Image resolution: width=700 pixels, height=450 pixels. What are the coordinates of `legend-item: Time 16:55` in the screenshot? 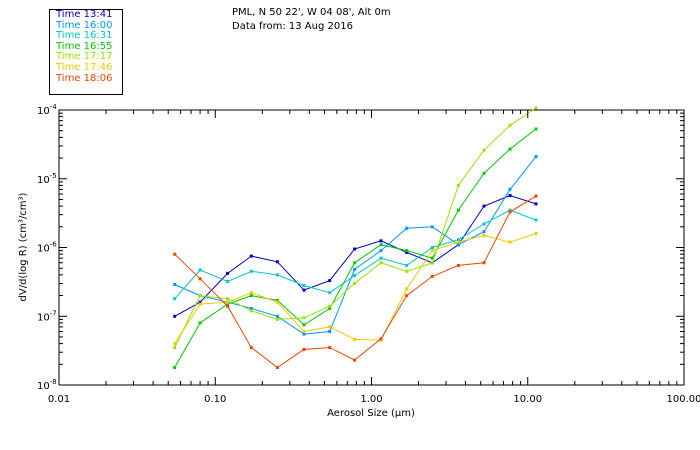 It's located at (84, 46).